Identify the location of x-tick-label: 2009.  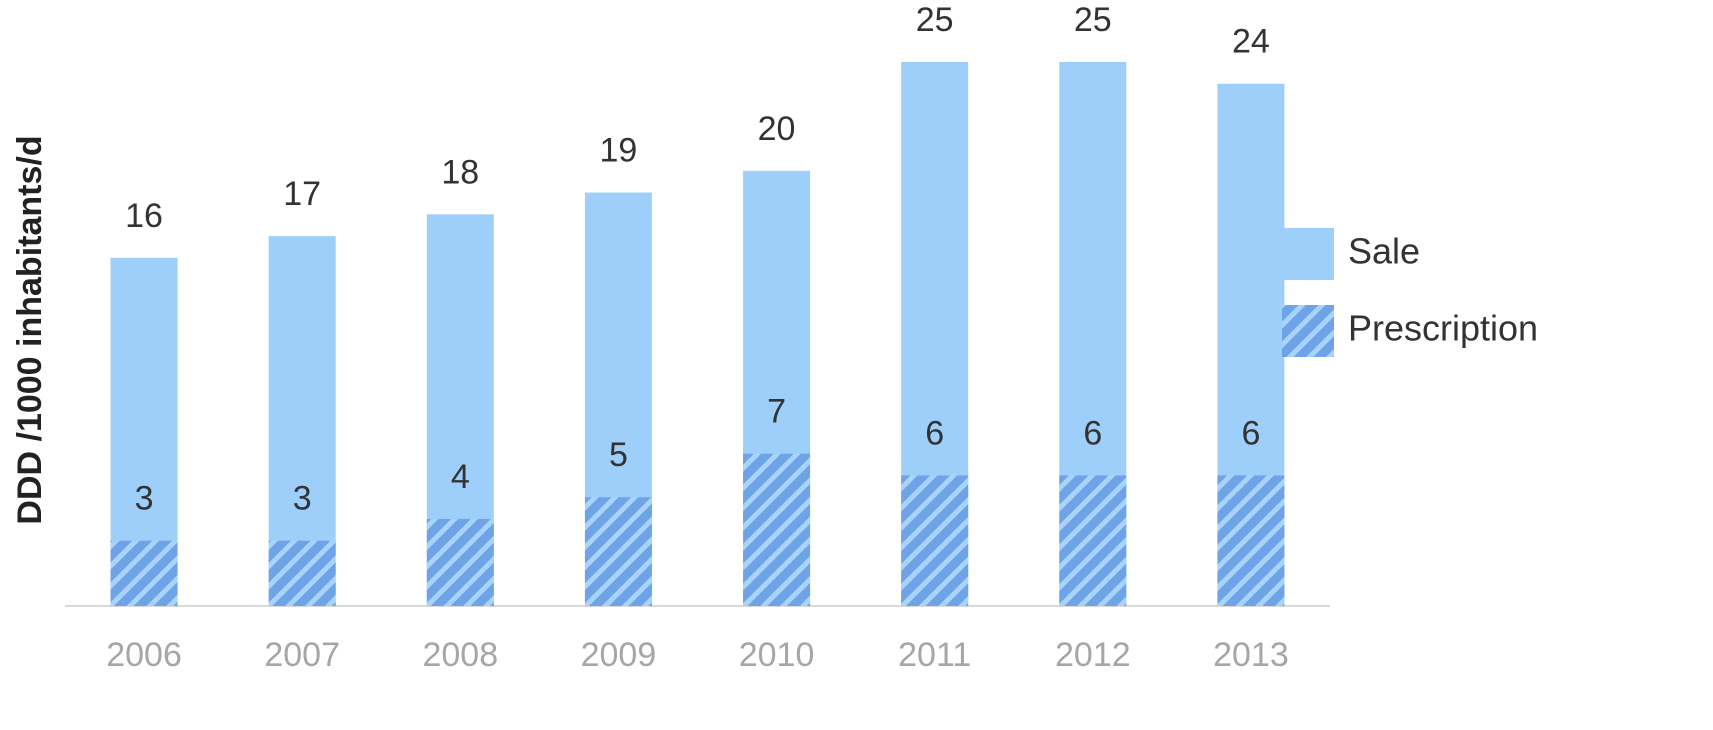
(619, 655).